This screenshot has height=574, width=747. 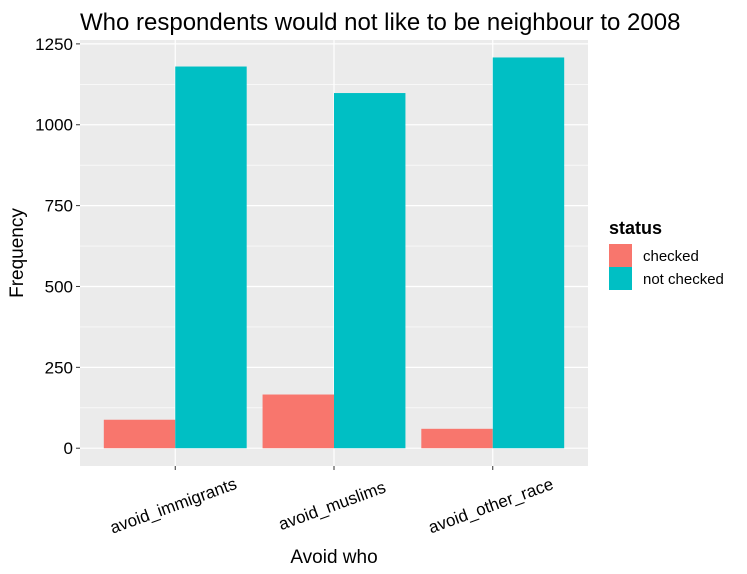 I want to click on x-tick-label: avoid_other_race, so click(x=491, y=505).